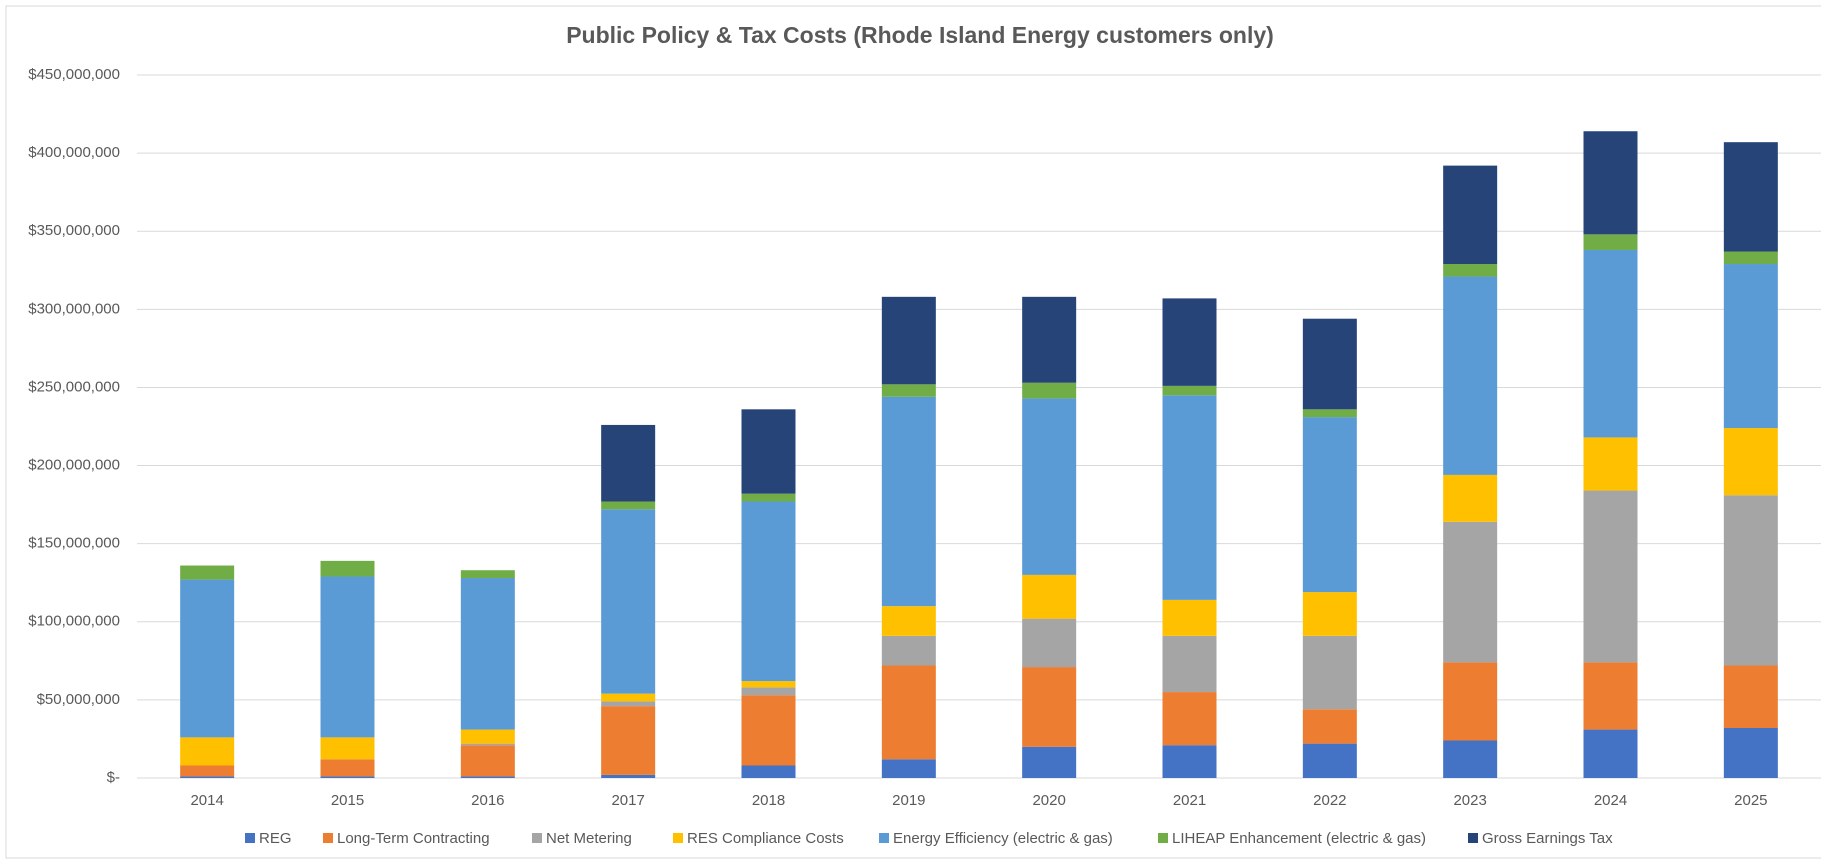  Describe the element at coordinates (765, 838) in the screenshot. I see `legend-label: RES Compliance Costs` at that location.